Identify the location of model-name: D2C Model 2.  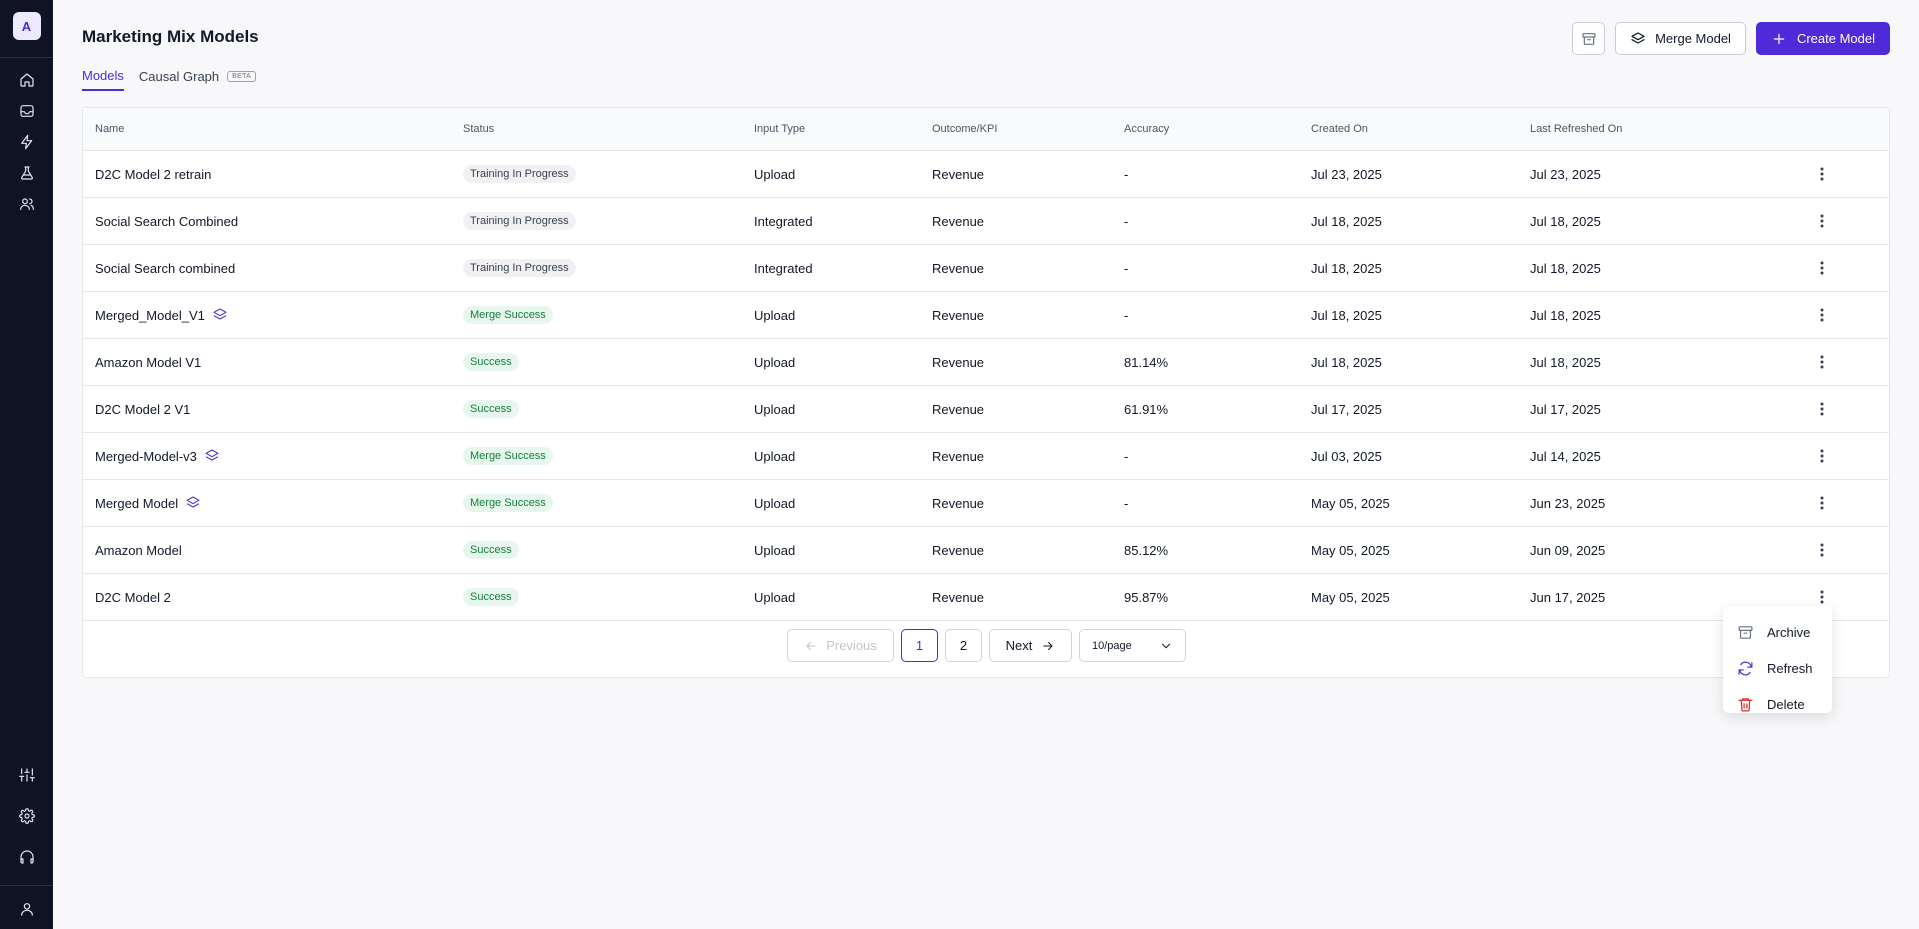
(133, 597).